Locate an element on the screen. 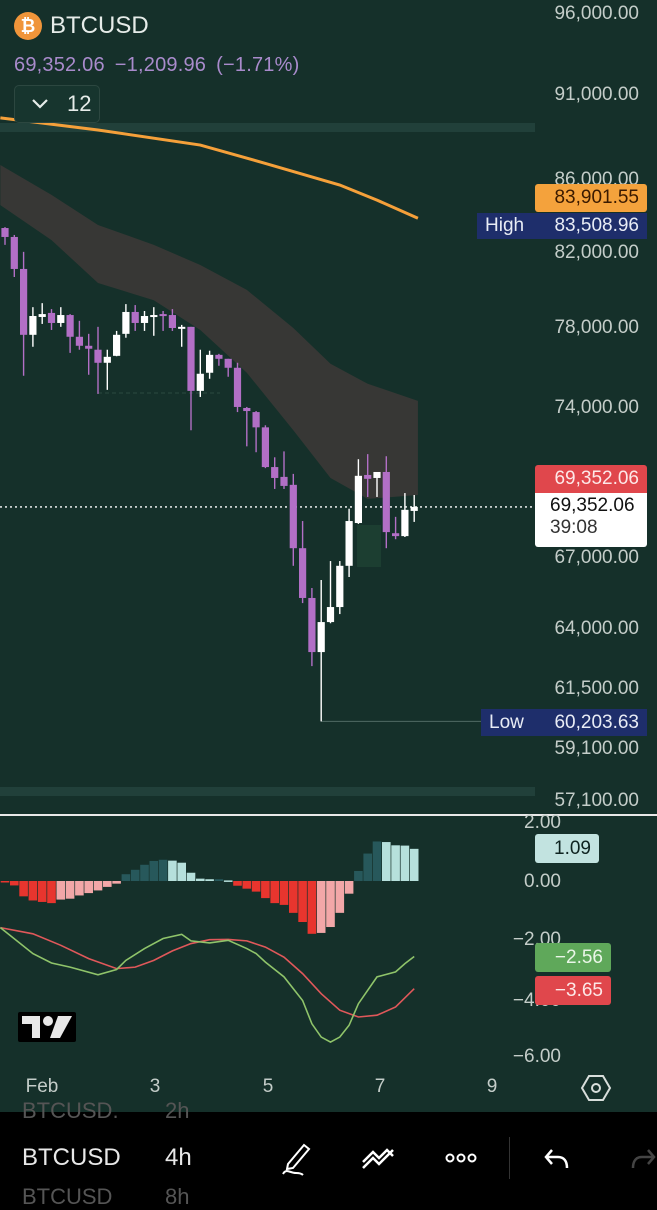  price-tick: 57,100.00 is located at coordinates (596, 800).